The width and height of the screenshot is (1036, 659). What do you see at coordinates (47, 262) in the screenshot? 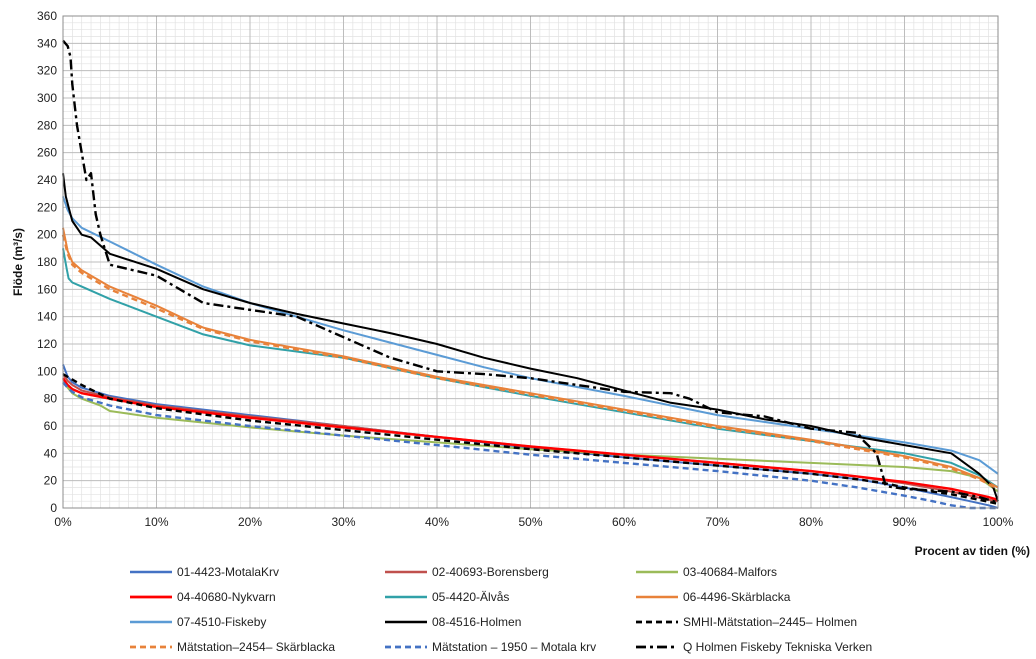
I see `y-tick-label: 180` at bounding box center [47, 262].